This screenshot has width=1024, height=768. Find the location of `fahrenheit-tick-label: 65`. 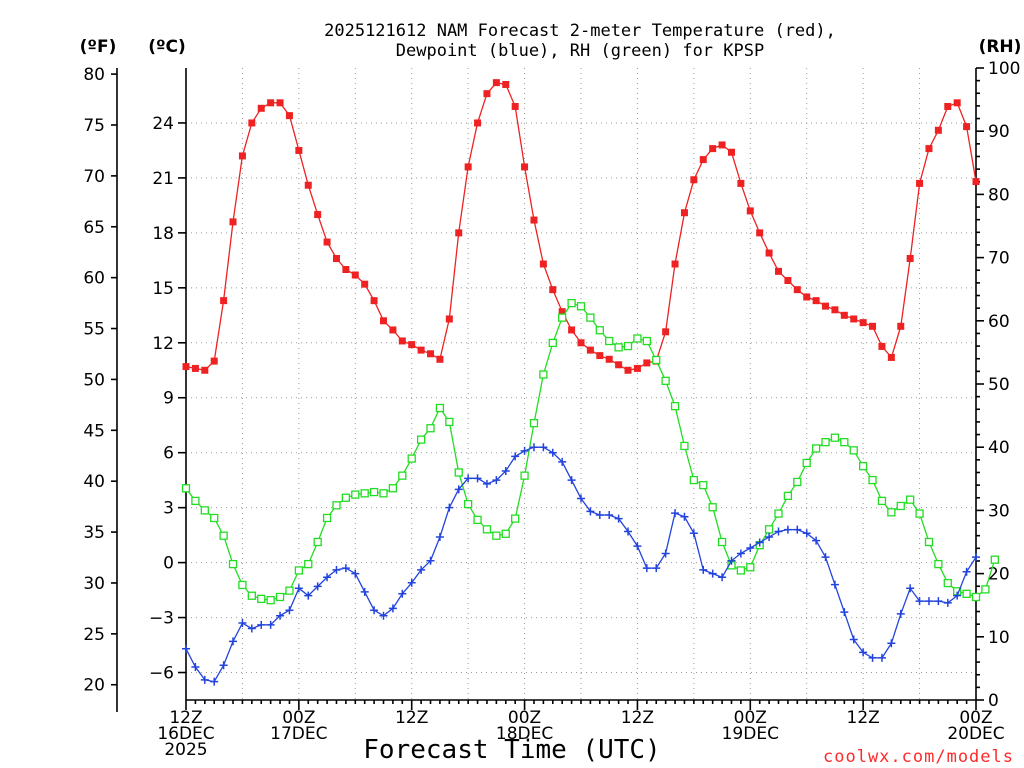

fahrenheit-tick-label: 65 is located at coordinates (94, 228).